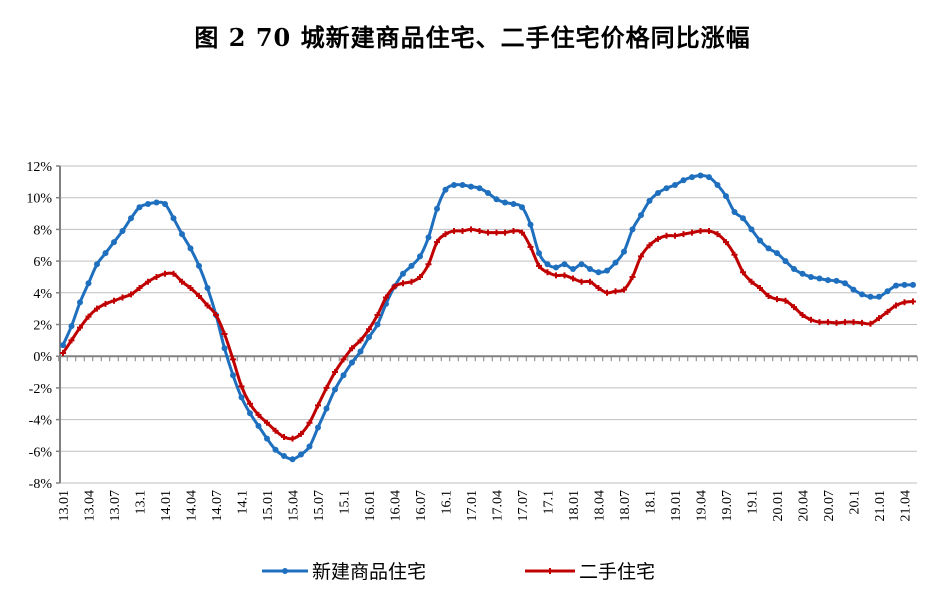 This screenshot has height=599, width=945. I want to click on y-tick-label: -6%, so click(41, 452).